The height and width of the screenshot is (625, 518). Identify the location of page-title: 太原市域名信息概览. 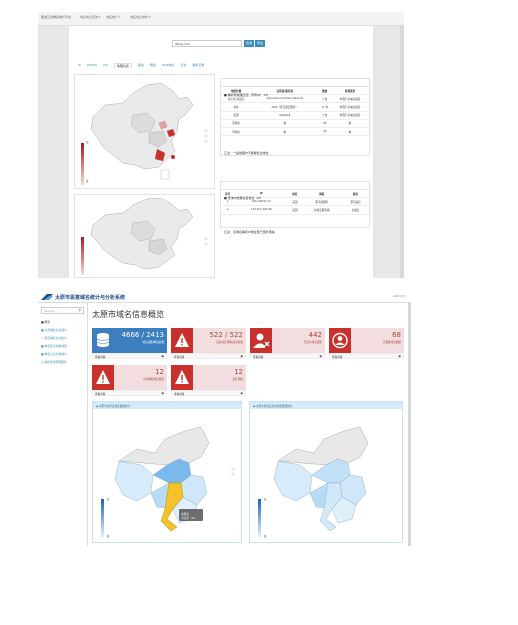
(128, 314).